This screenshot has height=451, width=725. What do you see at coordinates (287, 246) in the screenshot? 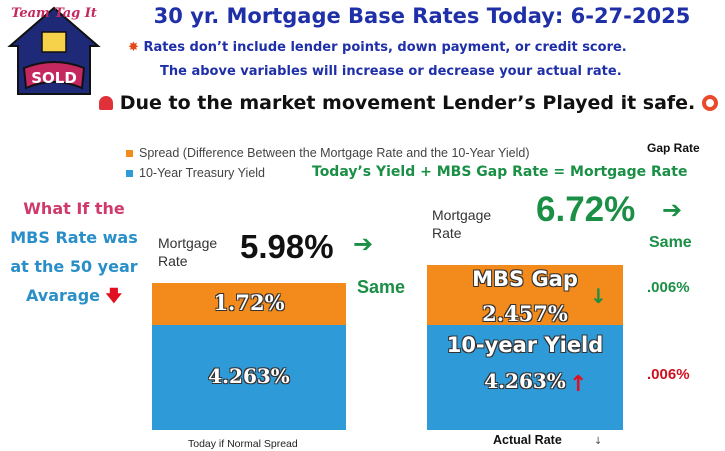
I see `left-mortgage-value: 5.98%` at bounding box center [287, 246].